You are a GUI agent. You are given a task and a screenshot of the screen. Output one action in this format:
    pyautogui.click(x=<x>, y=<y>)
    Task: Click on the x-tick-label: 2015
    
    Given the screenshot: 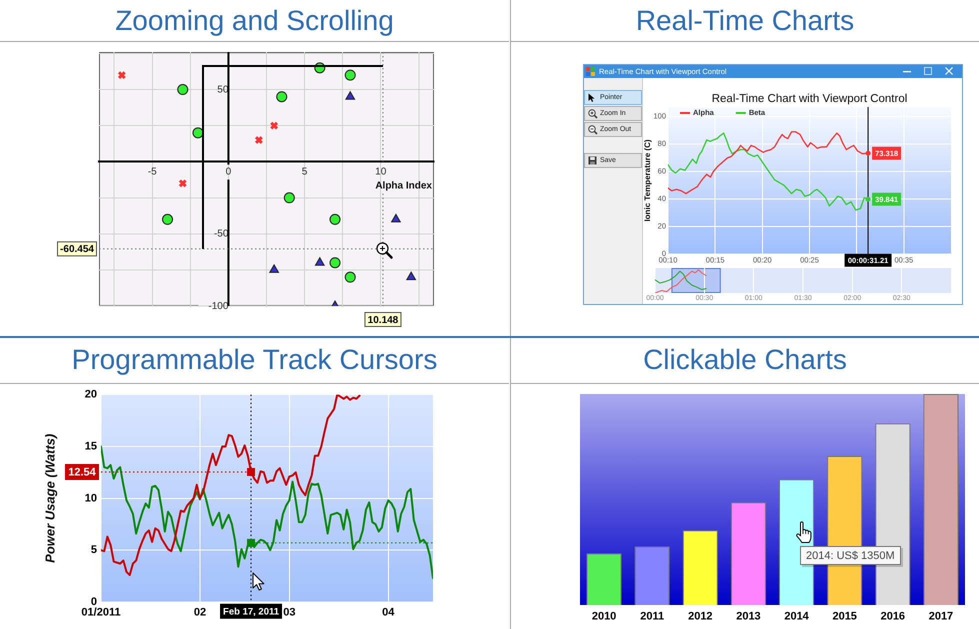 What is the action you would take?
    pyautogui.click(x=844, y=616)
    